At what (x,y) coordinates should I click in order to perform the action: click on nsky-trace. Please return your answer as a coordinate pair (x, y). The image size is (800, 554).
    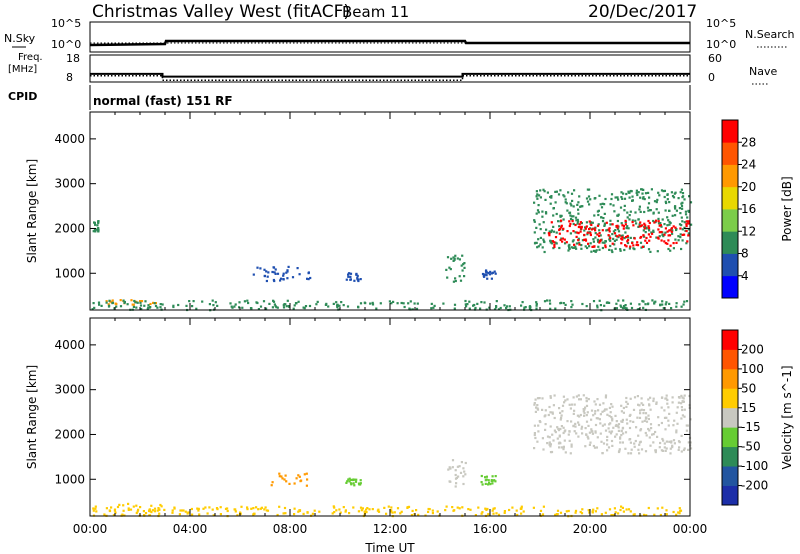
    Looking at the image, I should click on (389, 43).